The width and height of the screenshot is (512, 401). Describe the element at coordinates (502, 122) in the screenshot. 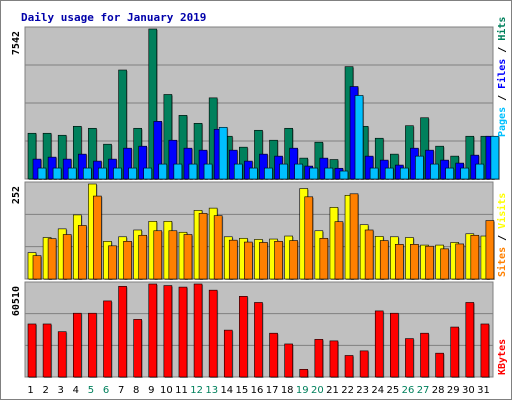

I see `legend-pages: Pages` at that location.